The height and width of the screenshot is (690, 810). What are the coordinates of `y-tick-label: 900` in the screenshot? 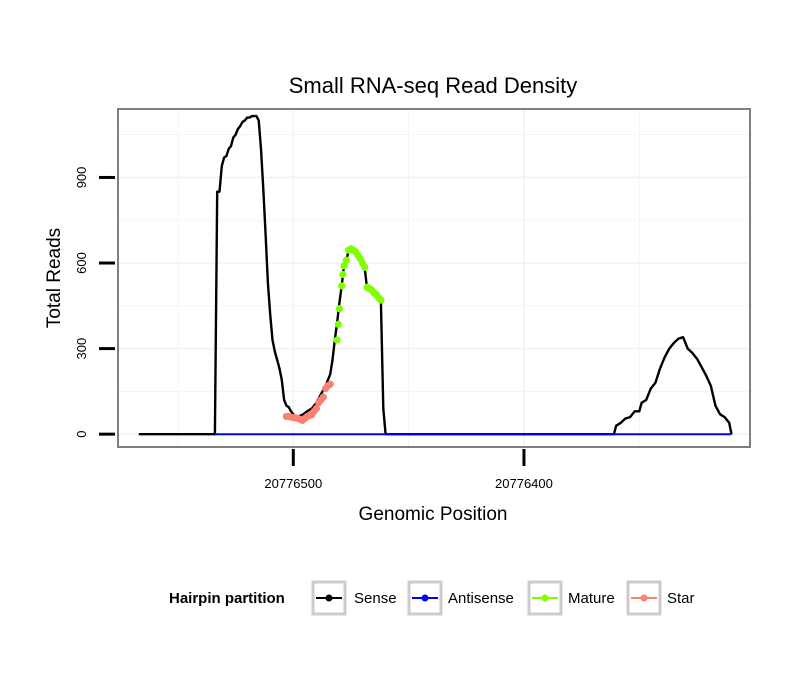 It's located at (81, 178).